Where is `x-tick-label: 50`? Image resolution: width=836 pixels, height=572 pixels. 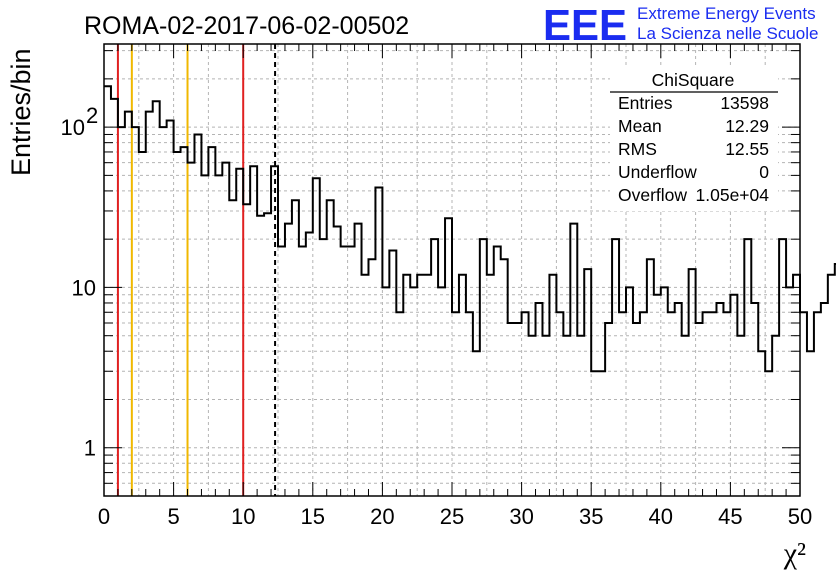 x-tick-label: 50 is located at coordinates (800, 516).